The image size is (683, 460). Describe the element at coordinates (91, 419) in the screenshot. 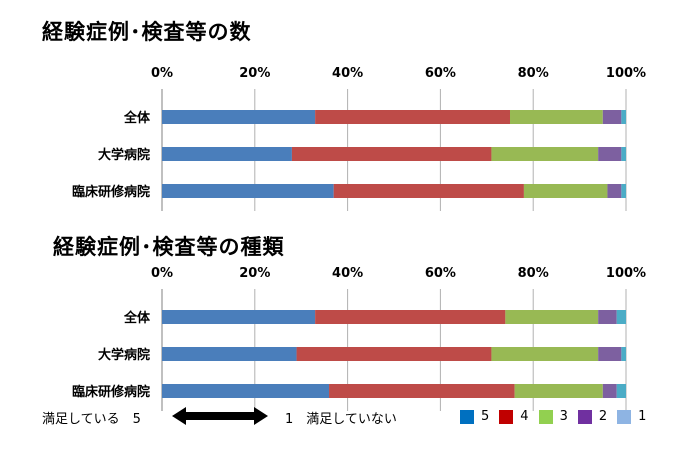

I see `scale-note-left: 満足している 5` at that location.